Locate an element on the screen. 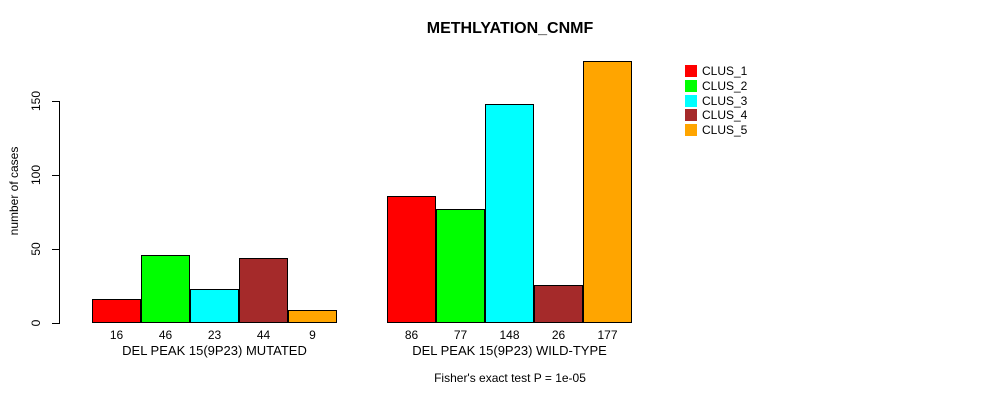 This screenshot has height=400, width=990. bar-clus_2-group2 is located at coordinates (460, 266).